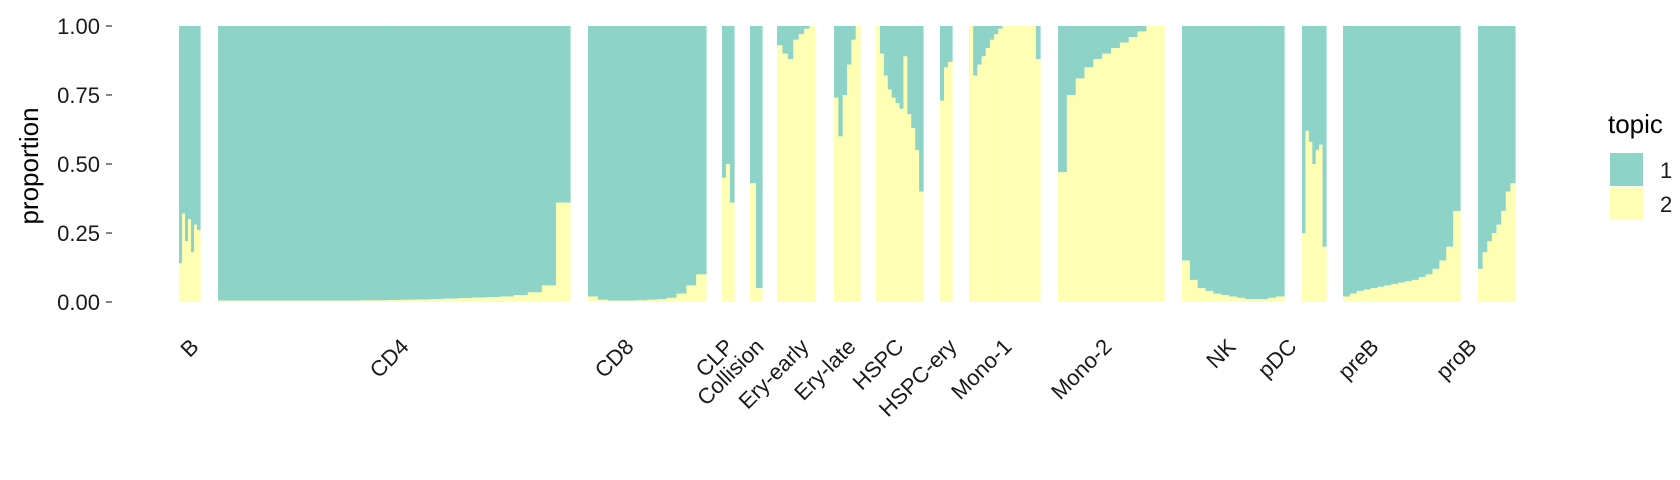 The height and width of the screenshot is (480, 1680). I want to click on legend-label: 1, so click(1666, 170).